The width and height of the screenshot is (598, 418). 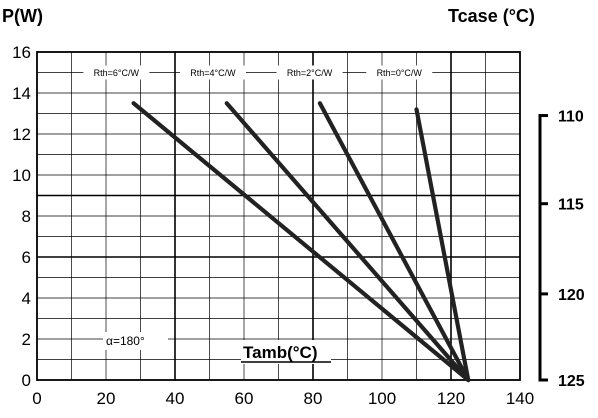 I want to click on series-line, so click(x=442, y=245).